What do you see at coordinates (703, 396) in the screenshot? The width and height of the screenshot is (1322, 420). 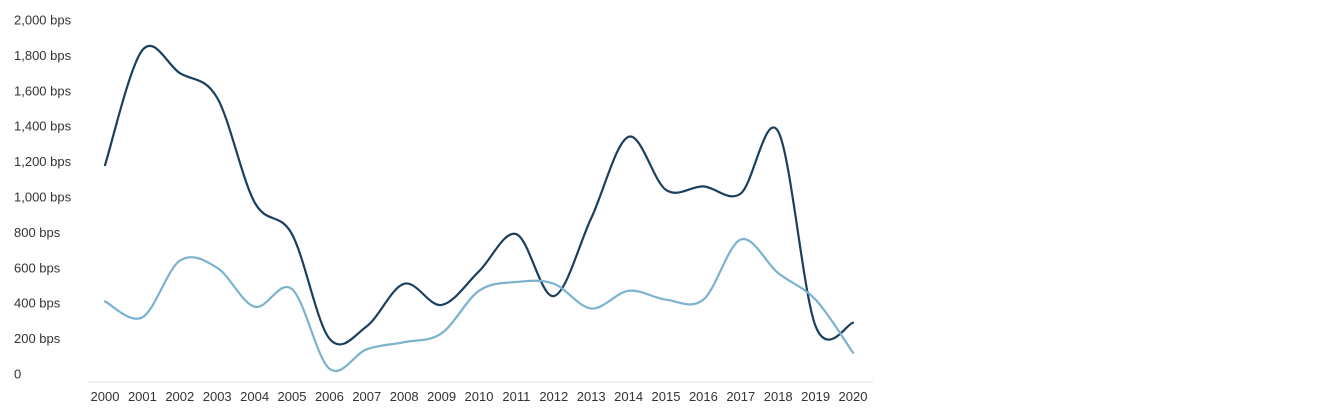 I see `x-tick-label: 2016` at bounding box center [703, 396].